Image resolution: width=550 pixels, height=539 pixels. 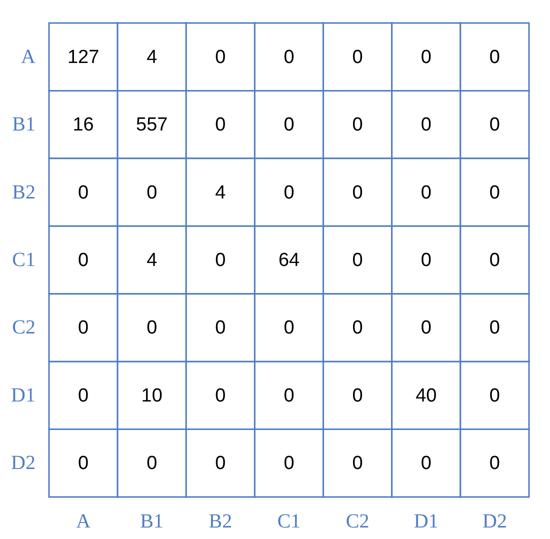 What do you see at coordinates (426, 521) in the screenshot?
I see `x-tick-label: D1` at bounding box center [426, 521].